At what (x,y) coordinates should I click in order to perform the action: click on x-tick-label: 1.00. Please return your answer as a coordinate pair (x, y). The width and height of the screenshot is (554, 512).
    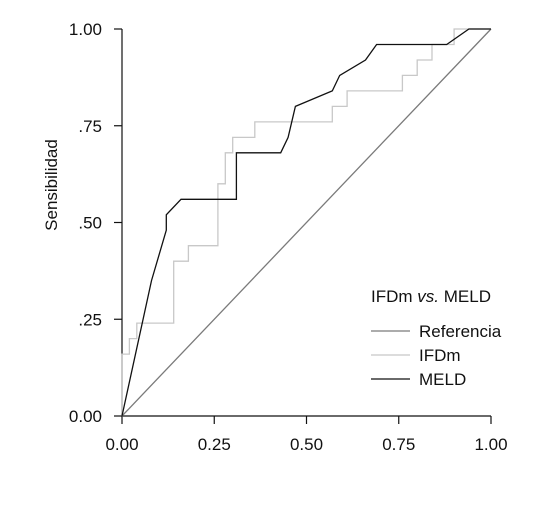
    Looking at the image, I should click on (490, 444).